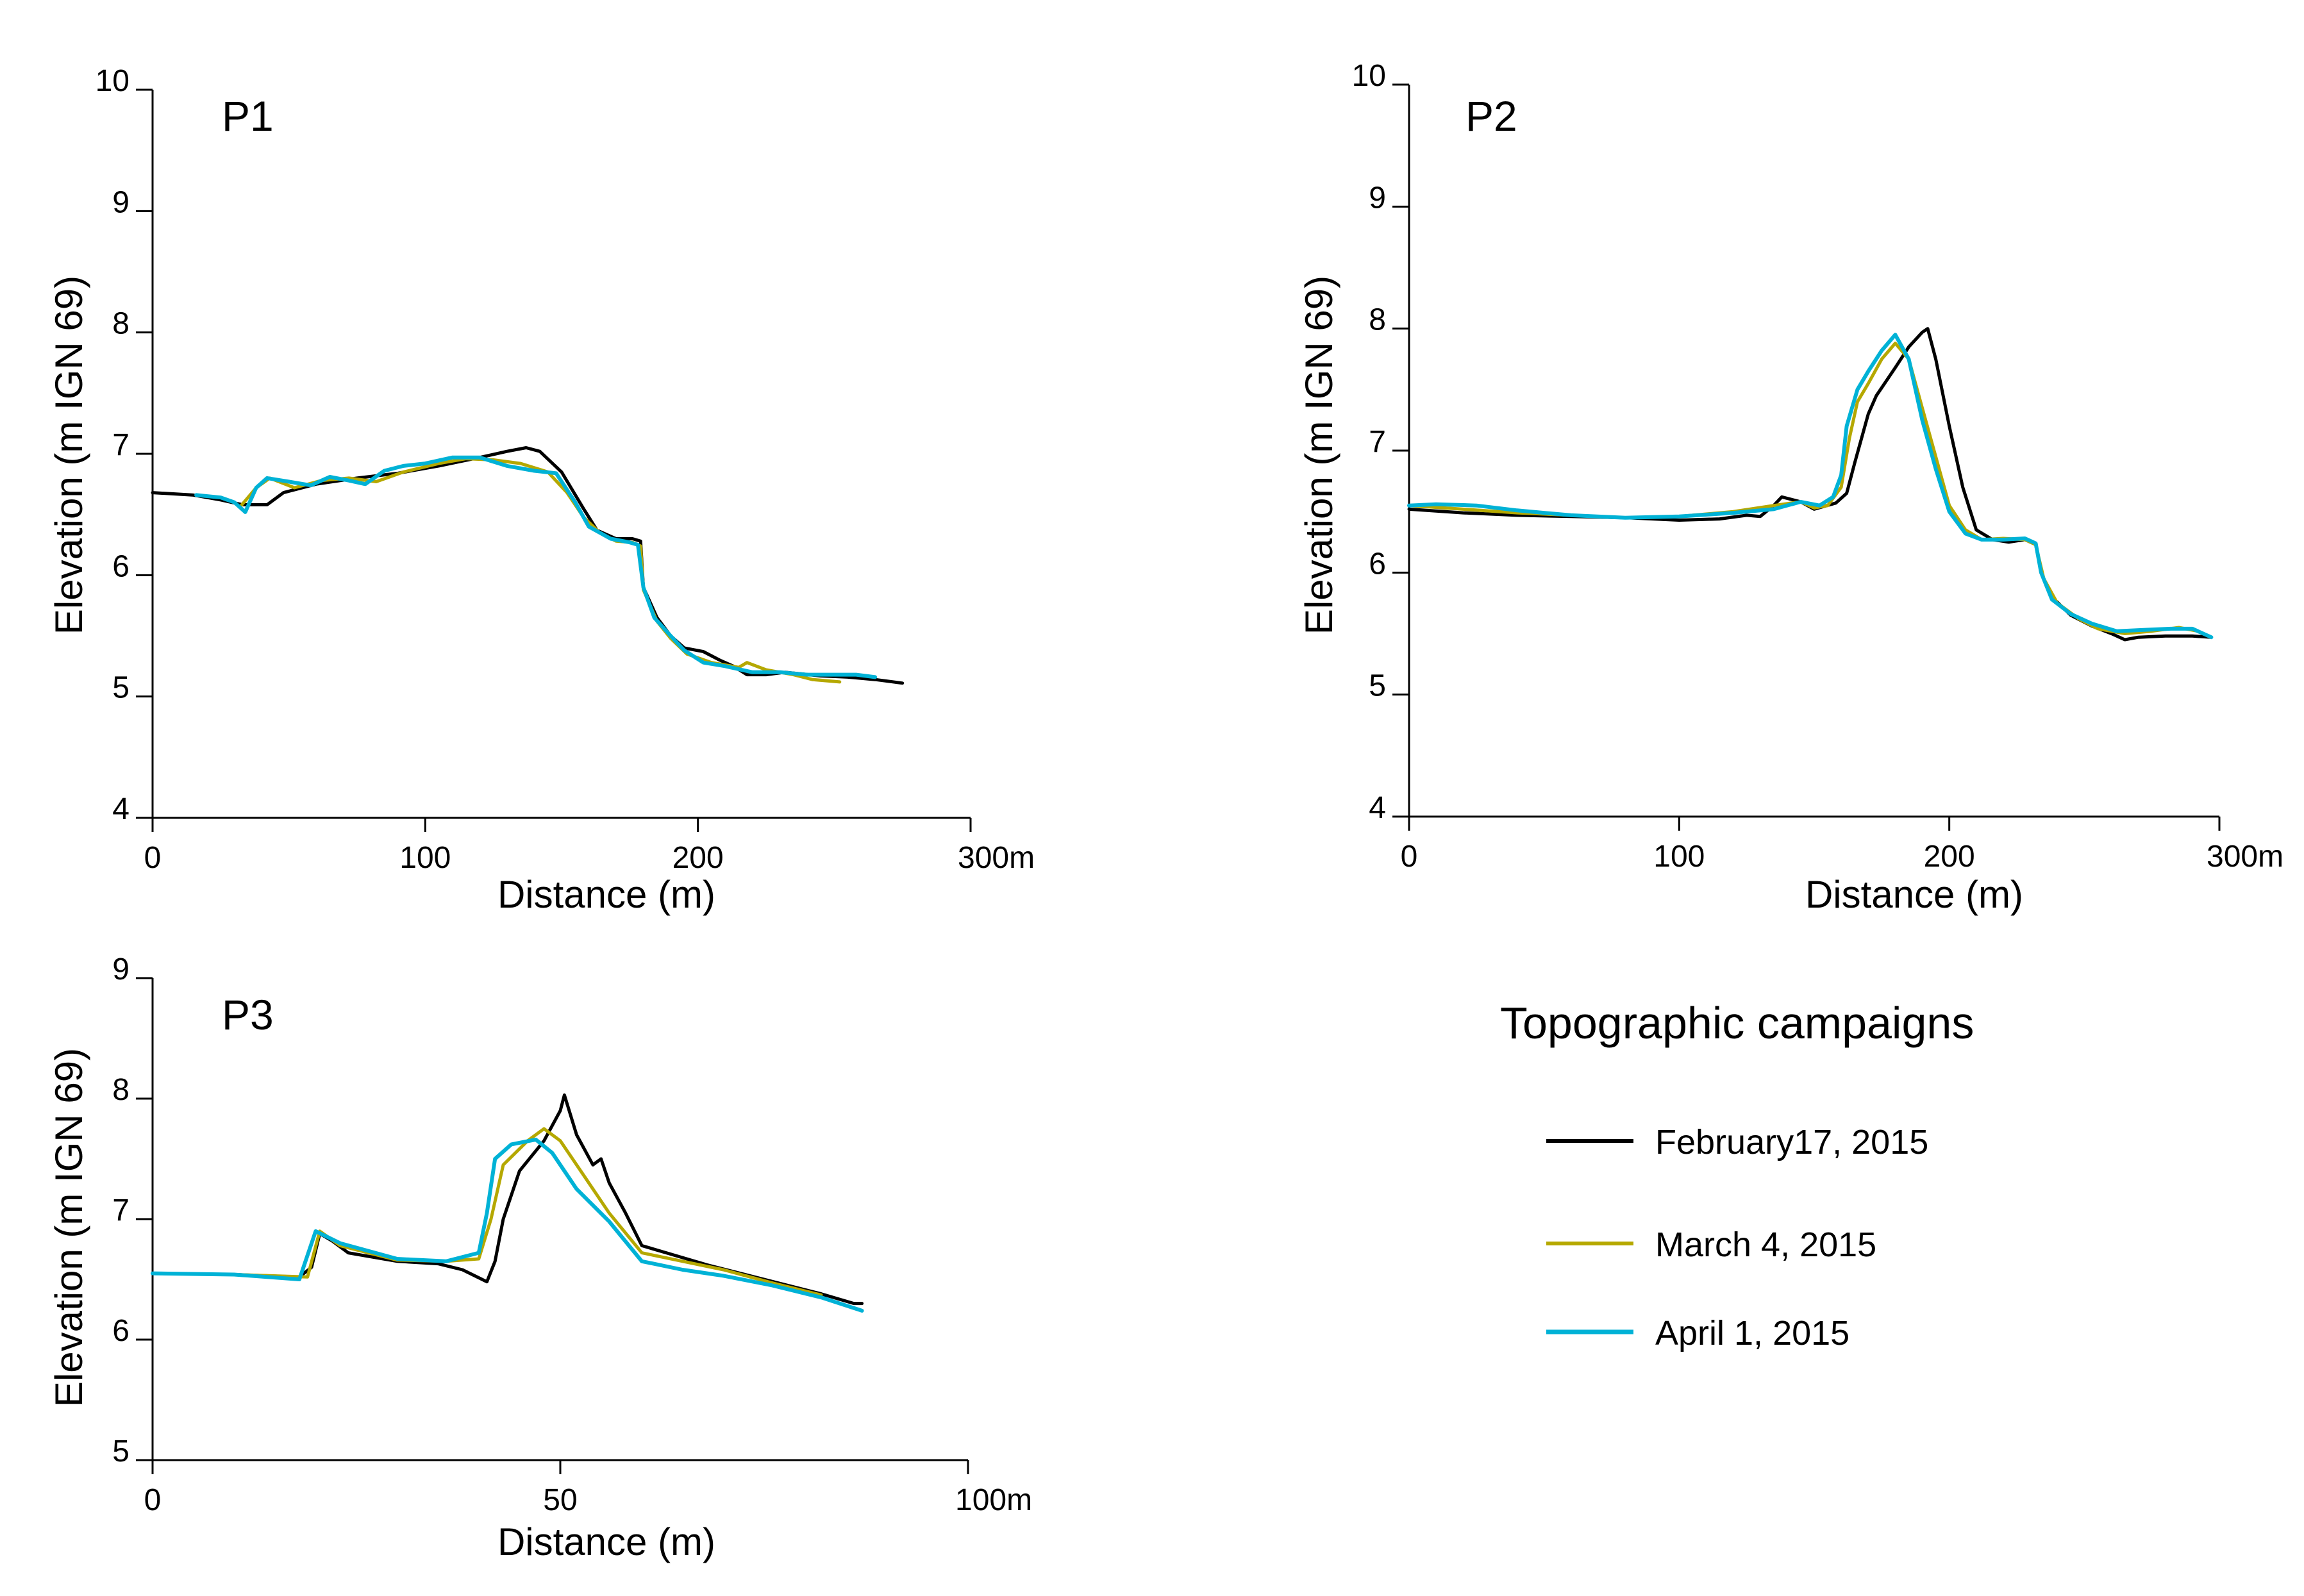 Image resolution: width=2304 pixels, height=1596 pixels. I want to click on legend-entry-feb: February17, 2015, so click(1737, 1142).